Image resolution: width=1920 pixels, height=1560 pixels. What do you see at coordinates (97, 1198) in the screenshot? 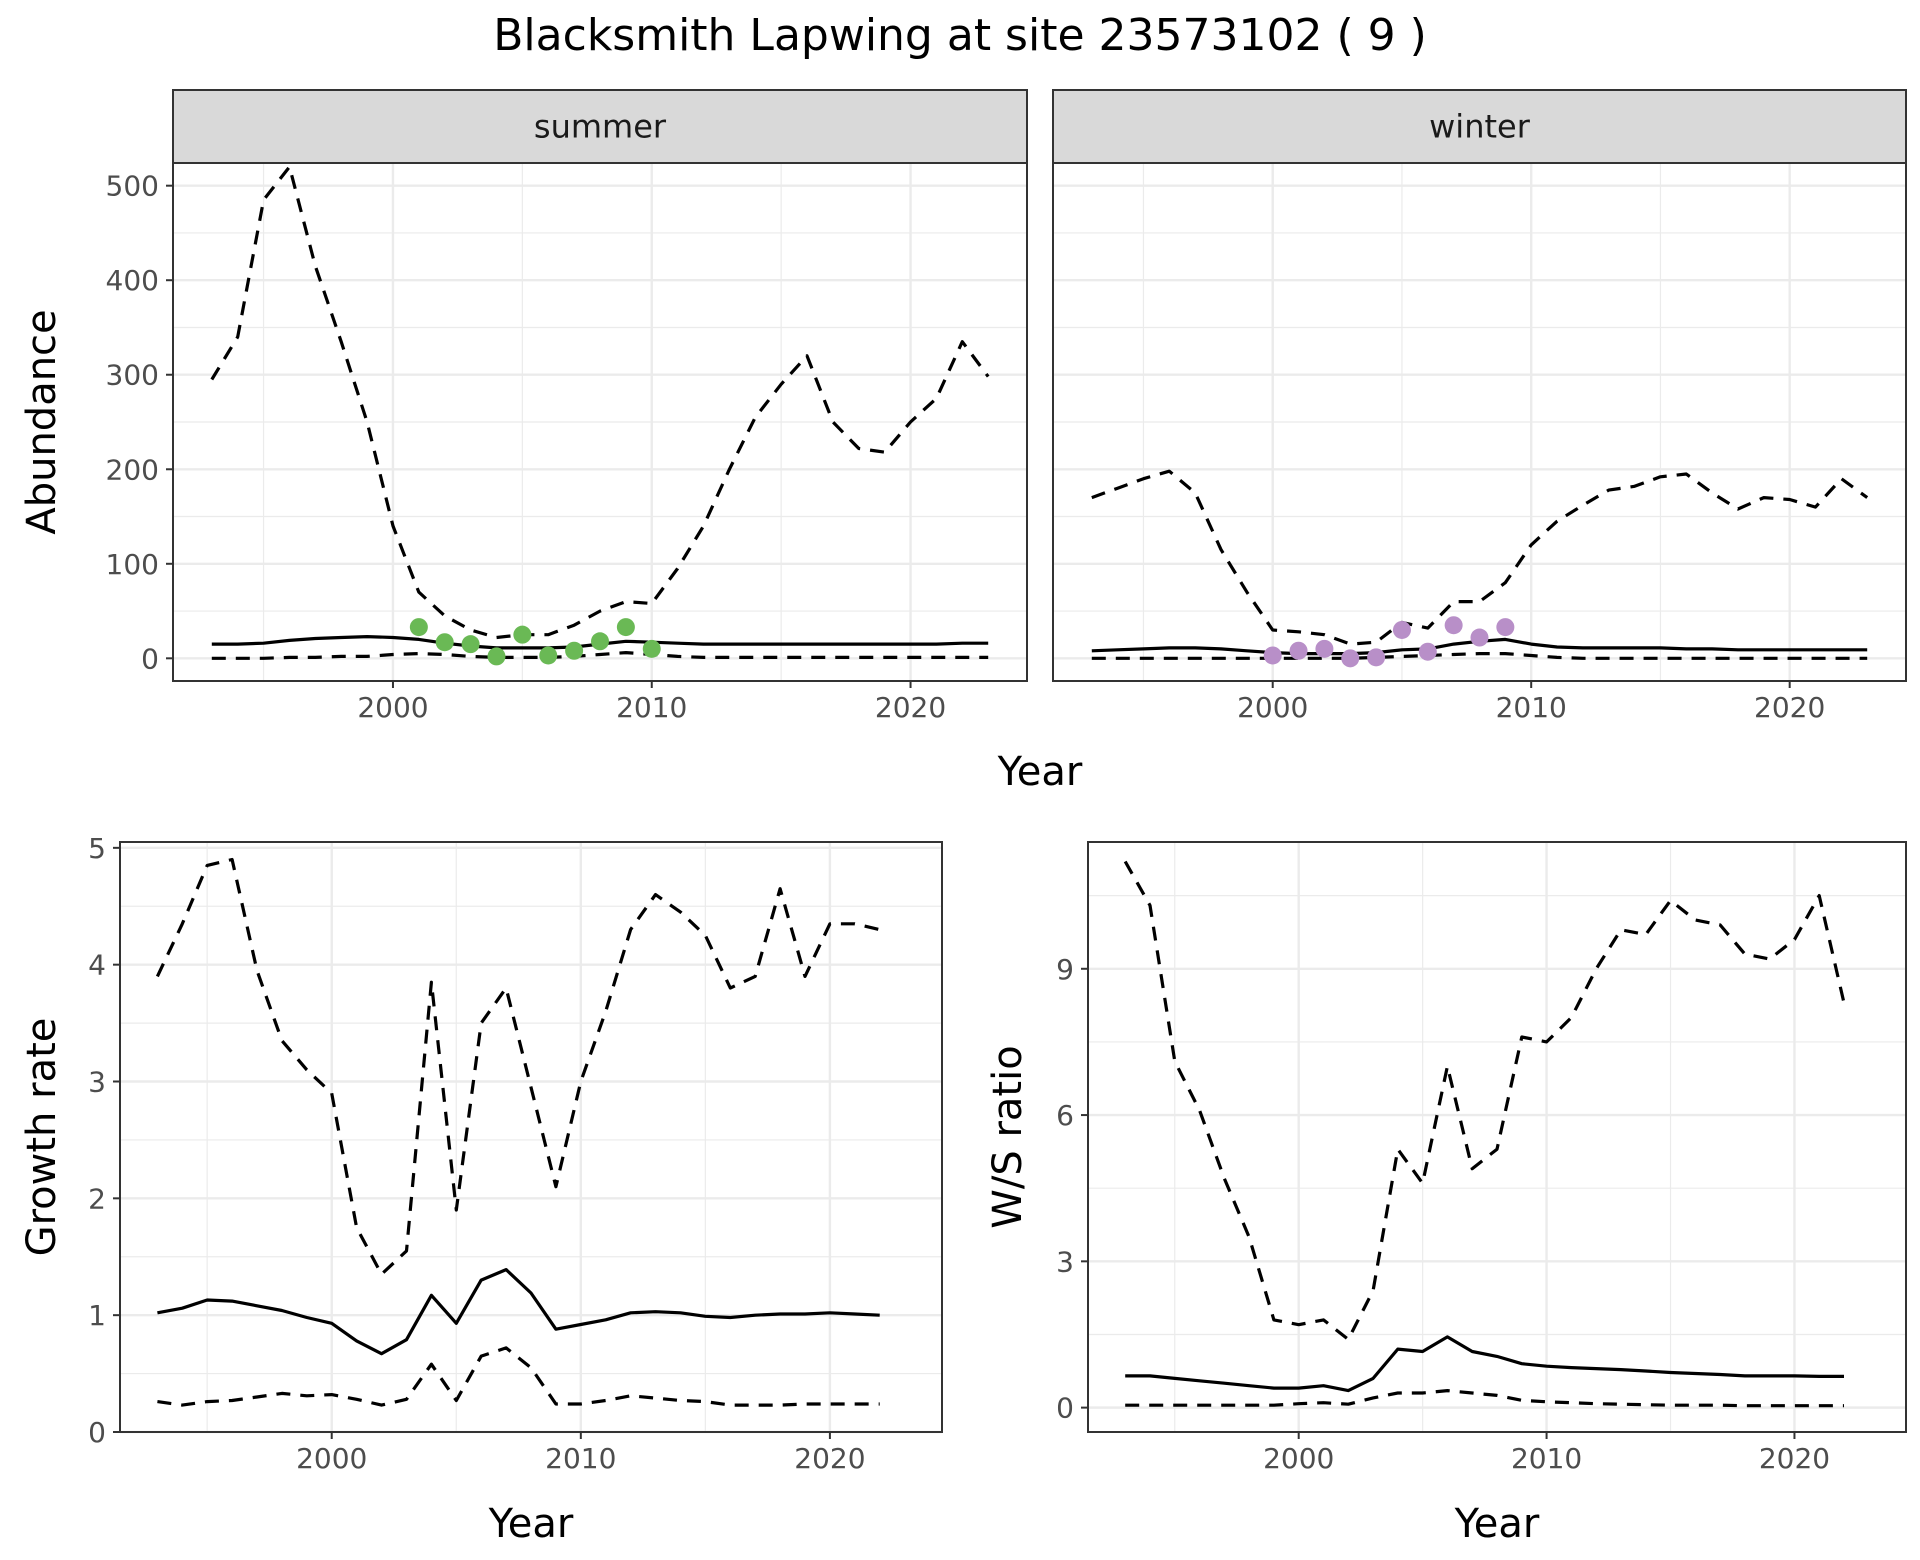
I see `y-tick-label: 2` at bounding box center [97, 1198].